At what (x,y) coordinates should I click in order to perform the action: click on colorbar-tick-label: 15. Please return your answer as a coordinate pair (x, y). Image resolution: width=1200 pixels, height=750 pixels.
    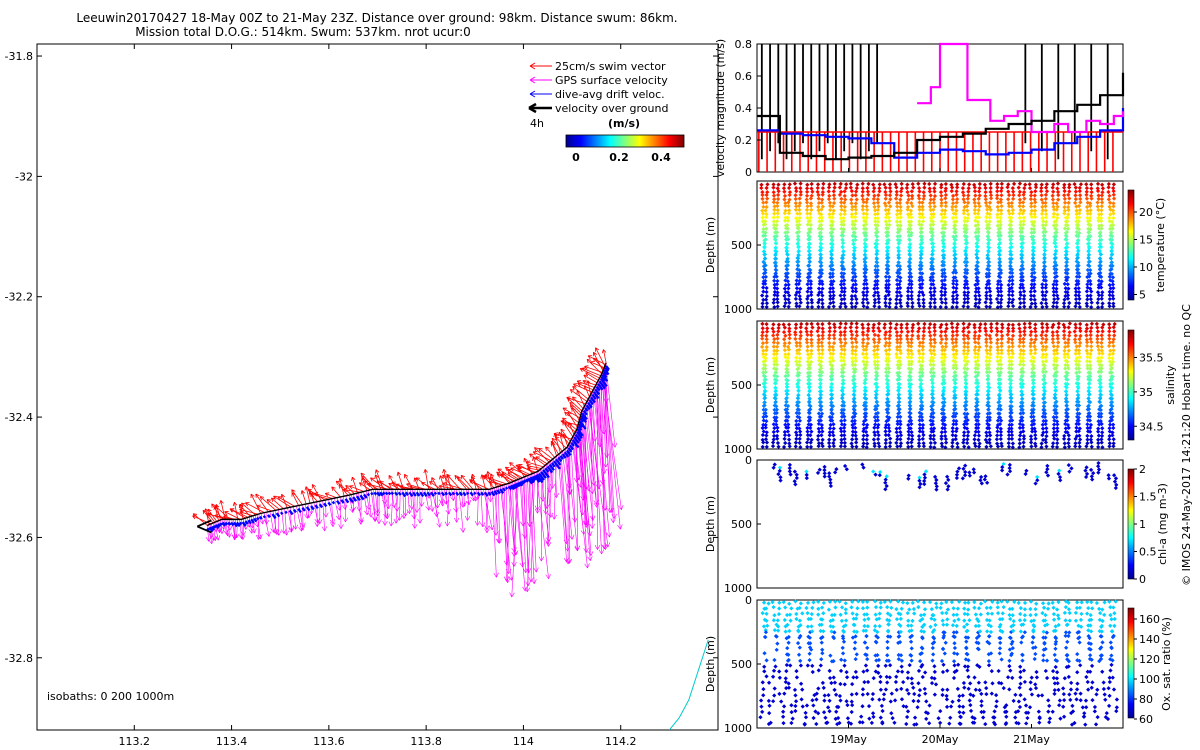
    Looking at the image, I should click on (1146, 240).